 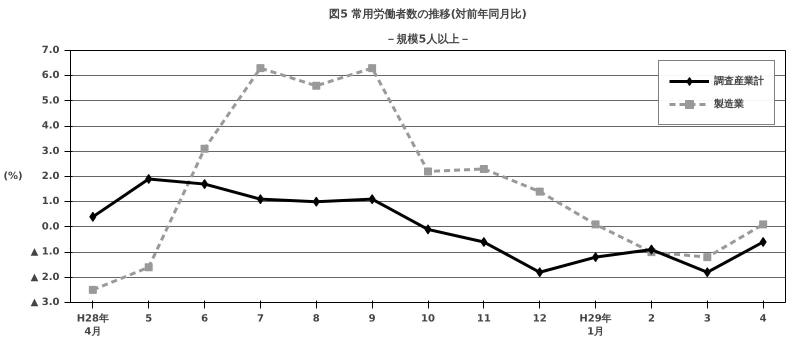 I want to click on y-tick-label: 0.0, so click(x=51, y=226).